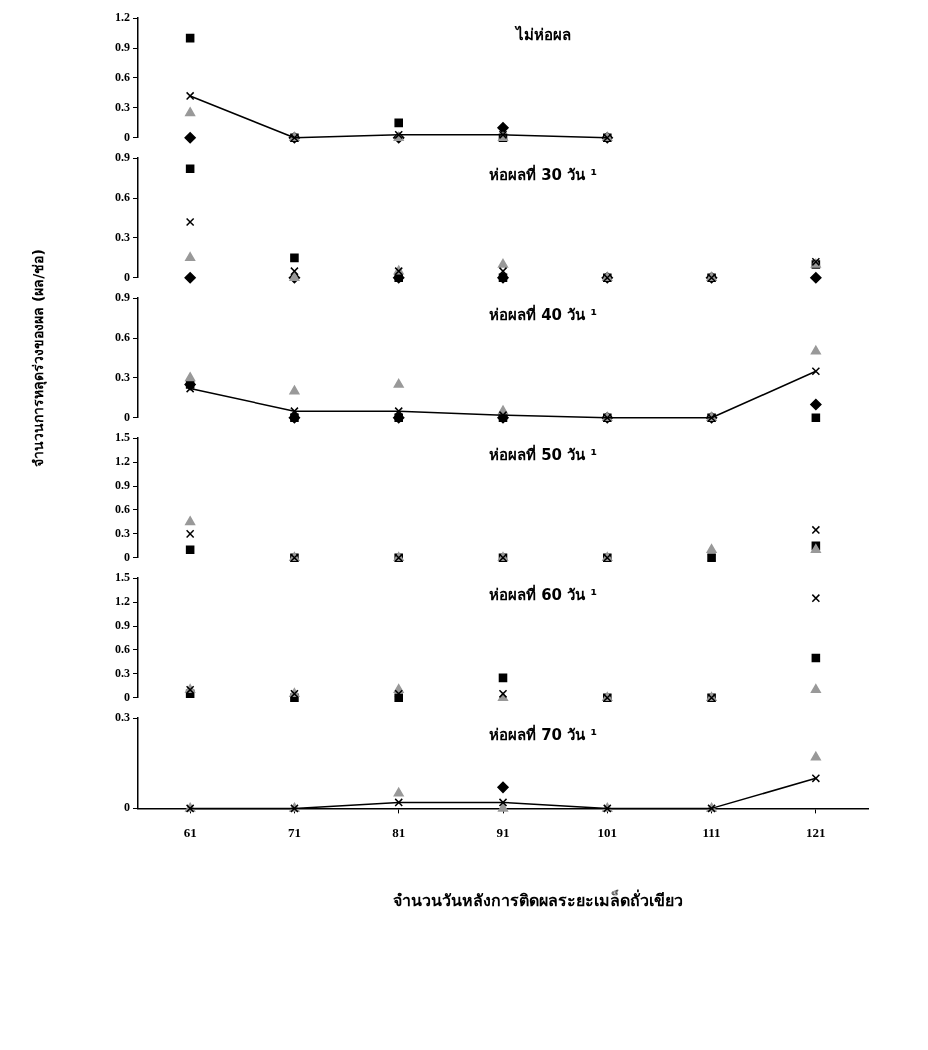 The height and width of the screenshot is (1050, 928). I want to click on x-tick-label: 71, so click(294, 832).